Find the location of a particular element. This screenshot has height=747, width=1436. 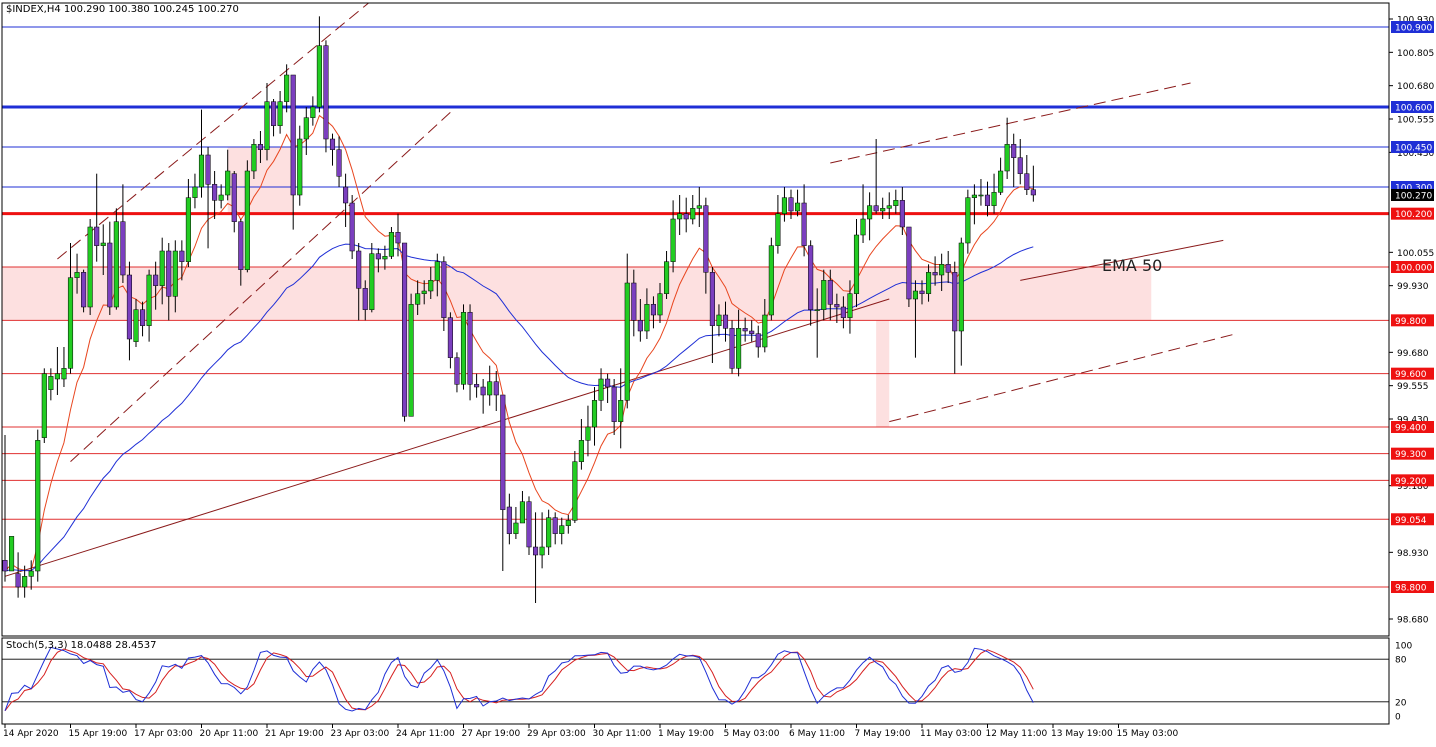

time-tick-label: 5 May 03:00 is located at coordinates (752, 734).